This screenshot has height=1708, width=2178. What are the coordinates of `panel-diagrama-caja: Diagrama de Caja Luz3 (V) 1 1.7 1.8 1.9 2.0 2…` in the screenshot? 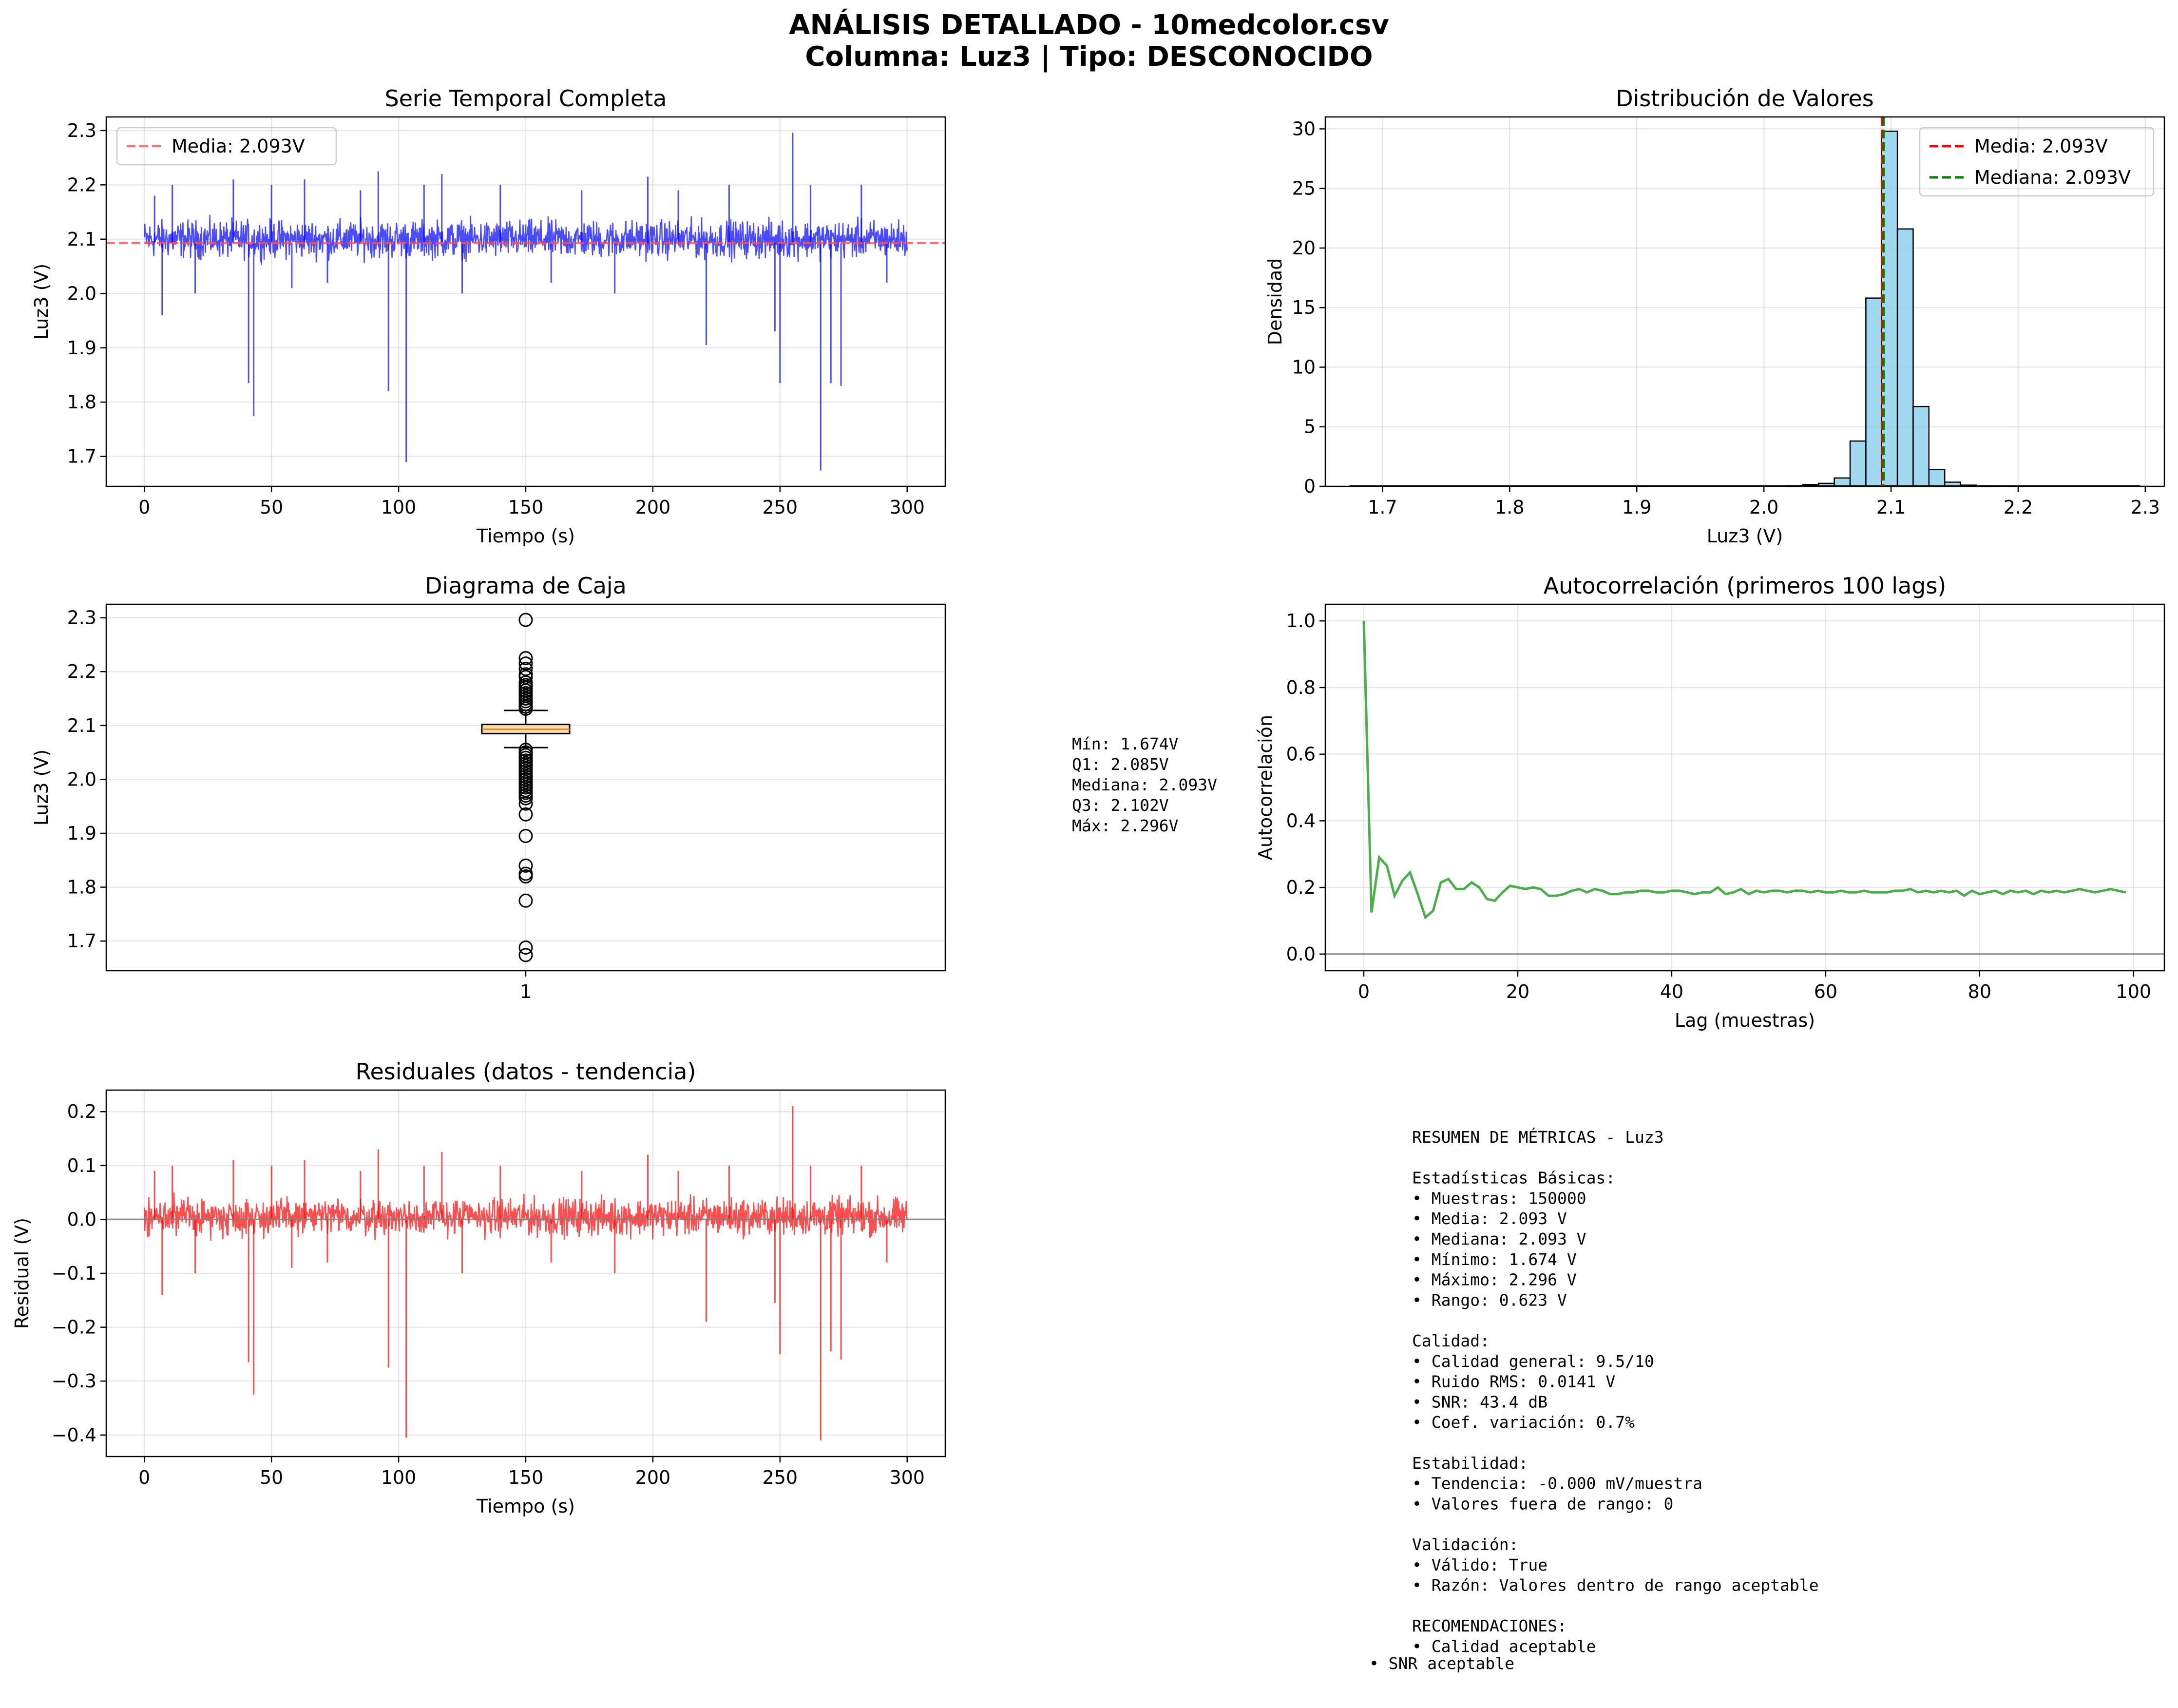 It's located at (489, 788).